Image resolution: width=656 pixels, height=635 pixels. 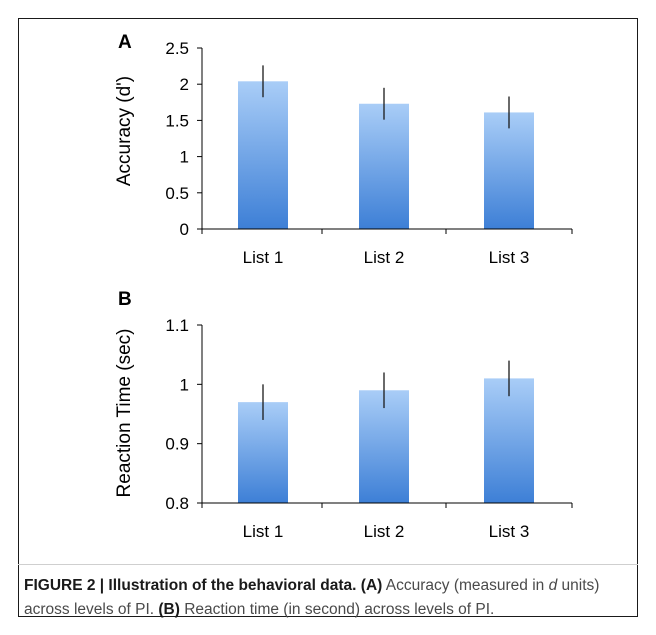 What do you see at coordinates (177, 48) in the screenshot?
I see `panel-a-y-tick-label: 2.5` at bounding box center [177, 48].